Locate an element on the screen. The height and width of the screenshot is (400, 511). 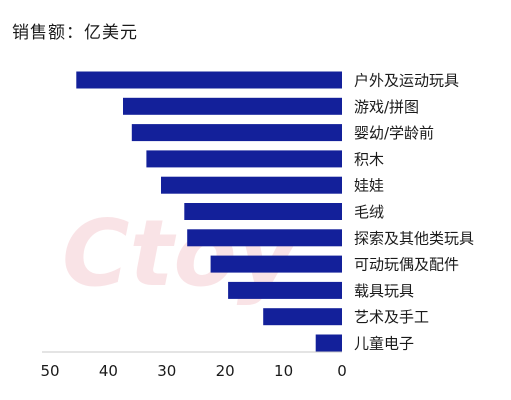
category-label-6: 毛绒 is located at coordinates (369, 212).